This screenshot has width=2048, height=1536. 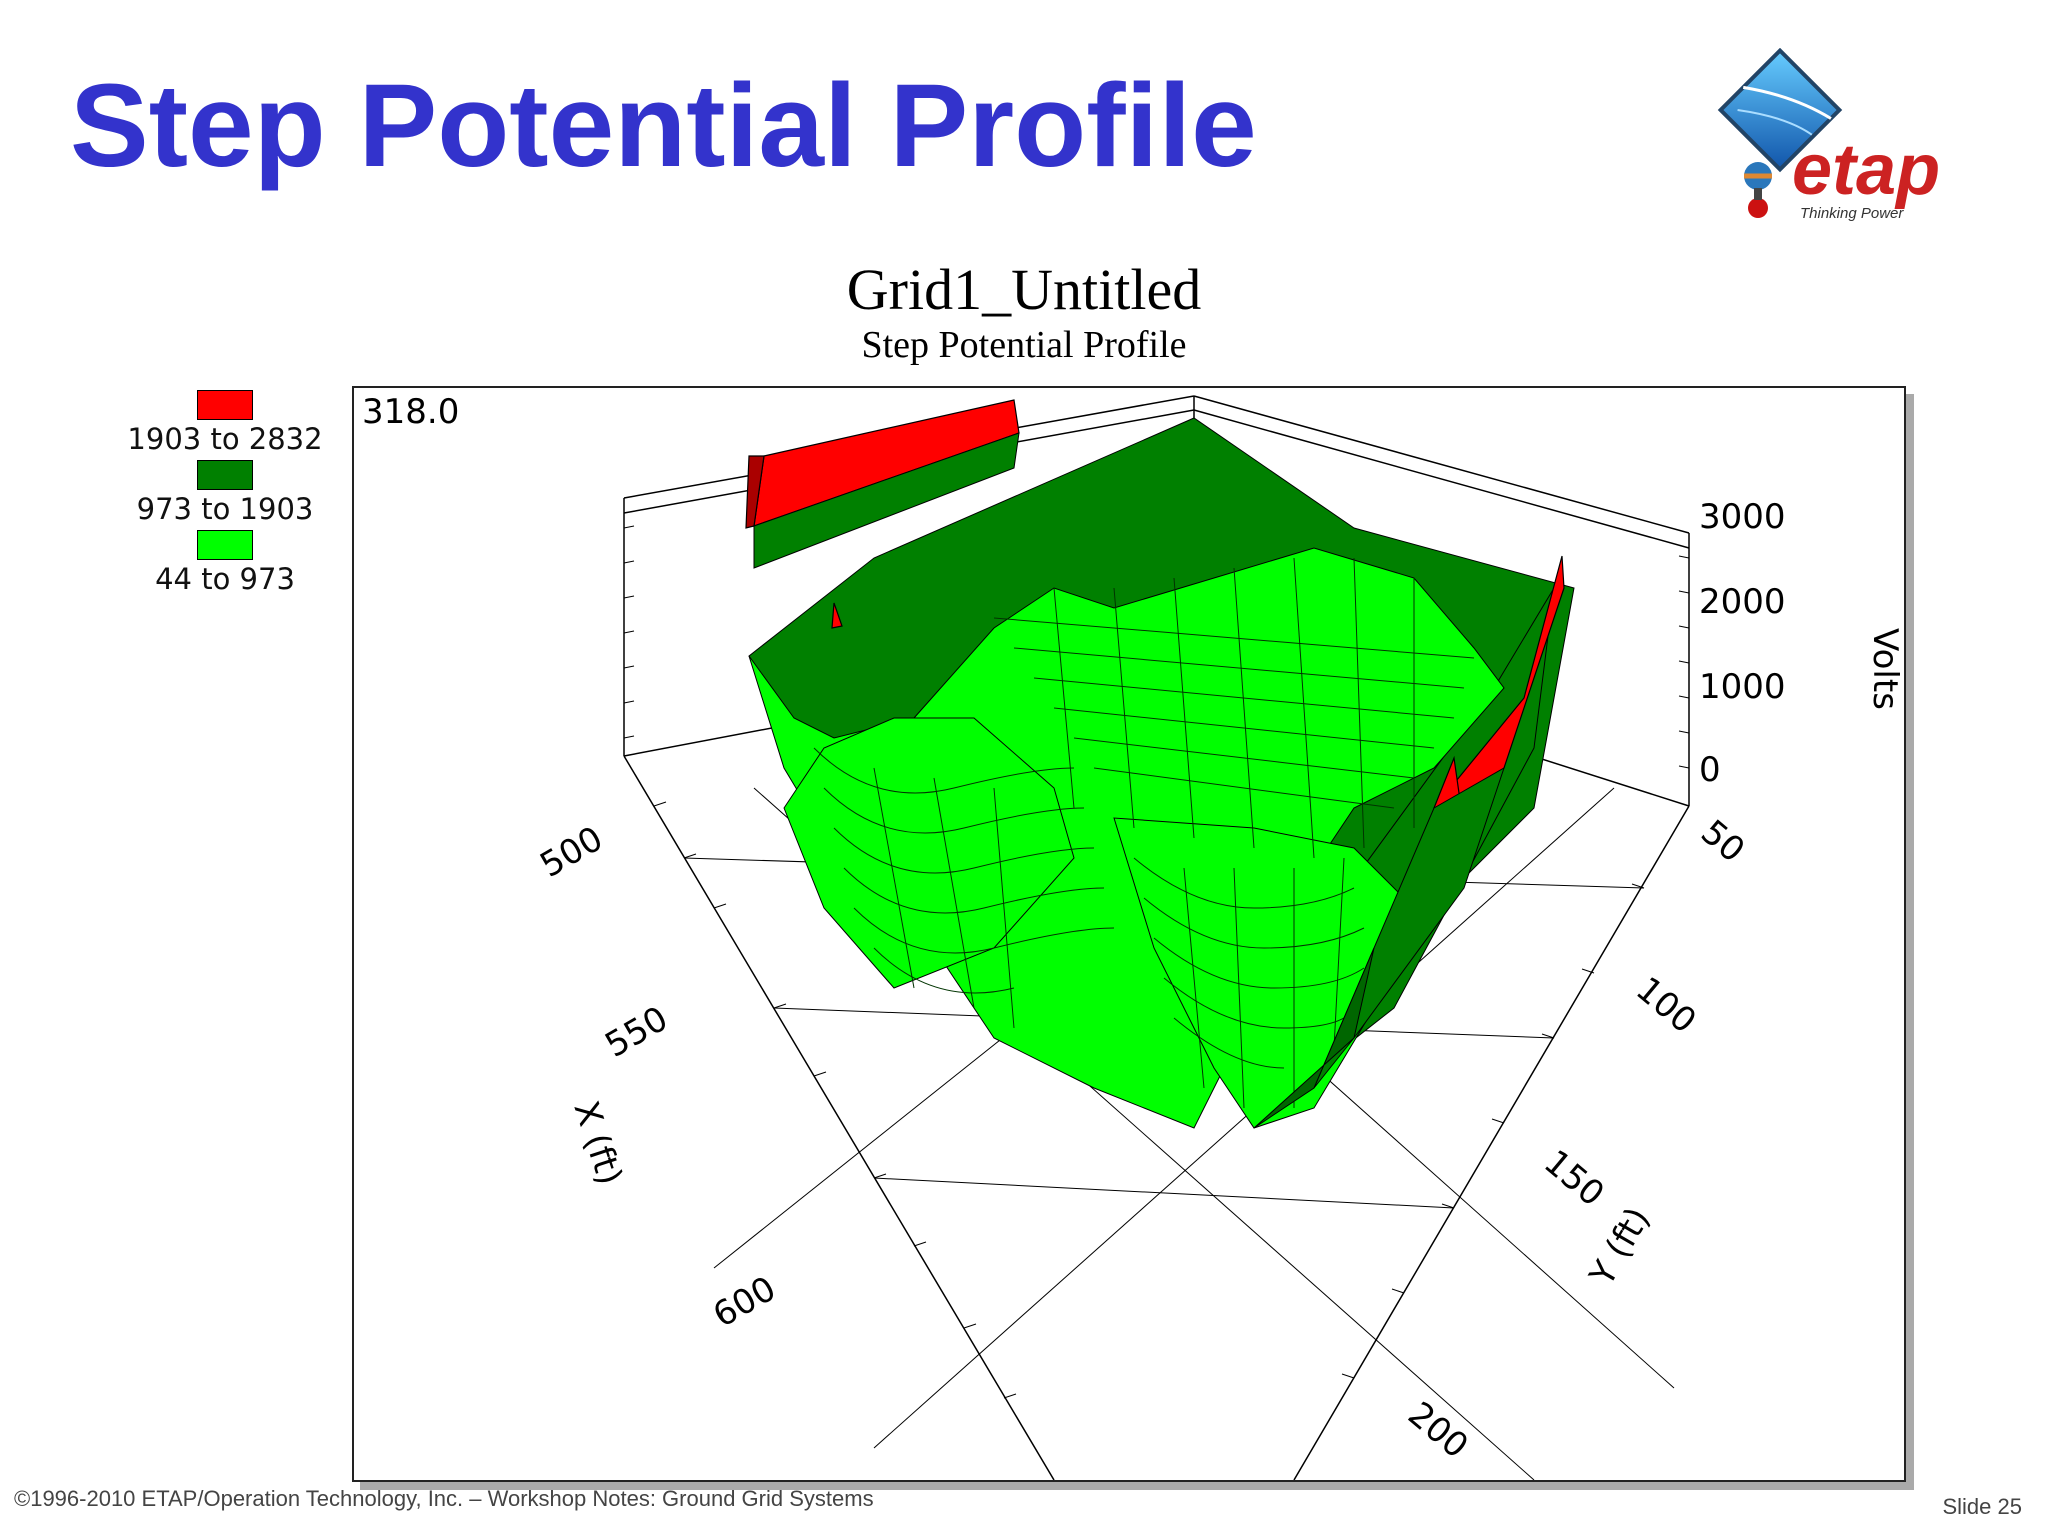 I want to click on slide-title: Step Potential Profile, so click(x=663, y=126).